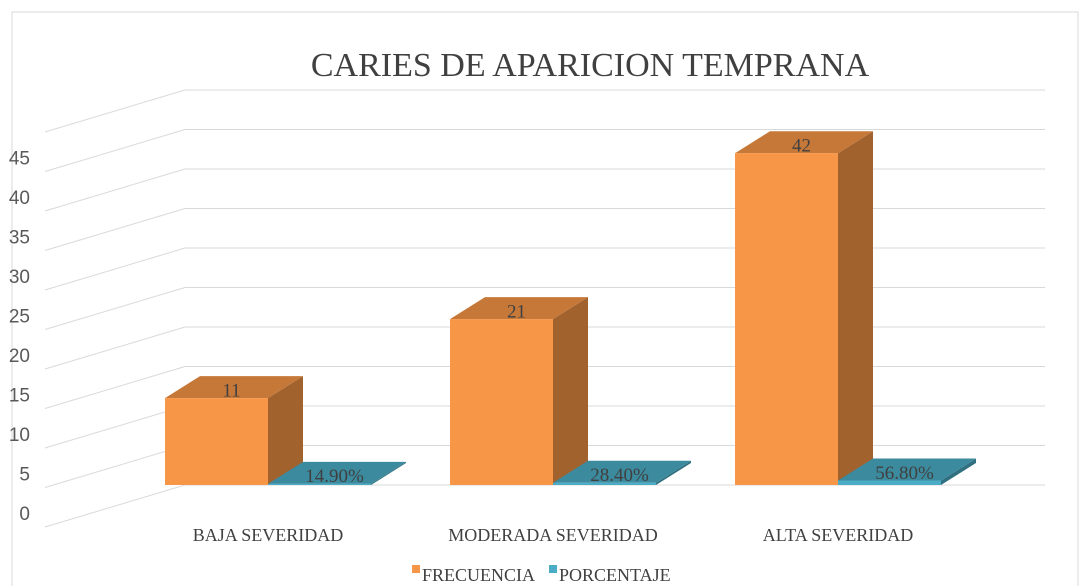 This screenshot has width=1092, height=586. I want to click on y-tick-label: 10, so click(19, 435).